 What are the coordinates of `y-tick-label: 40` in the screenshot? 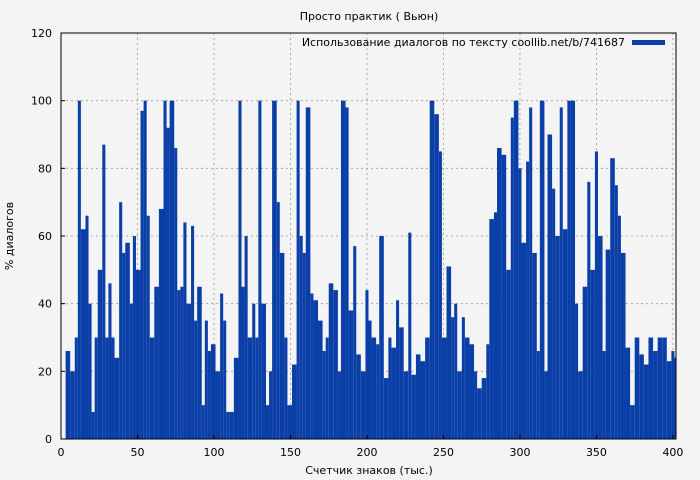 It's located at (45, 304).